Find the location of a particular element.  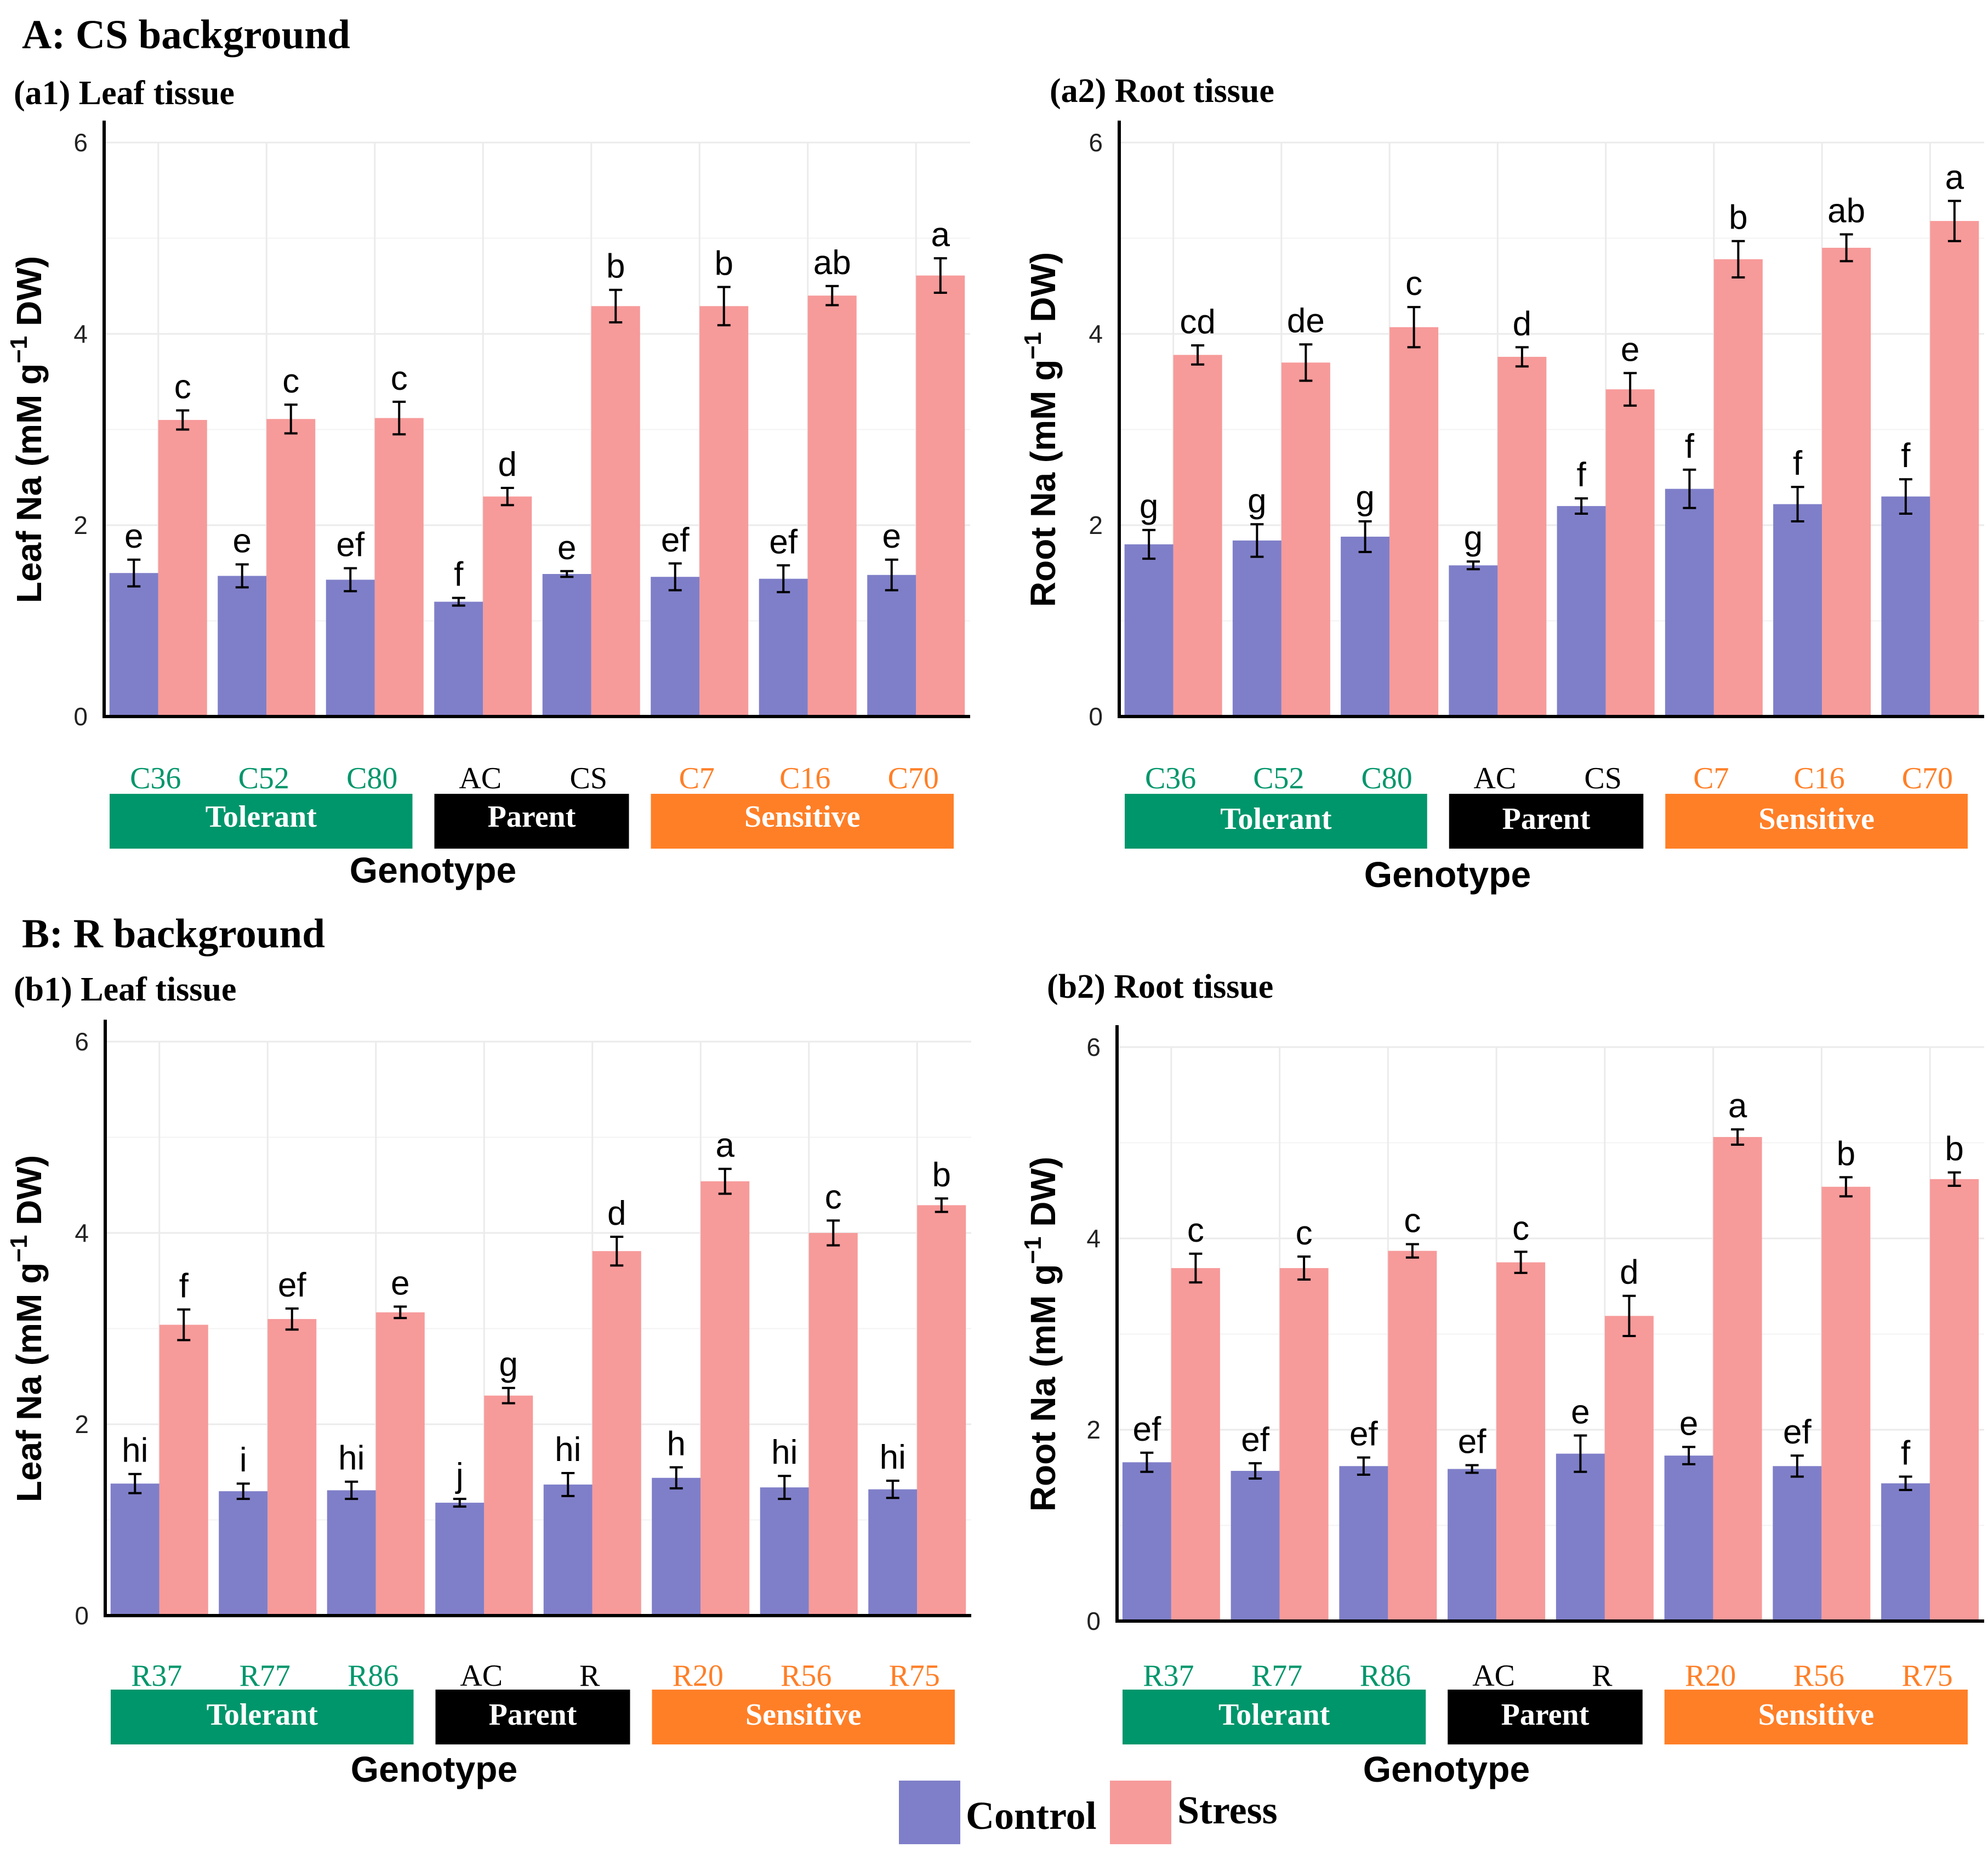

control-error-bar-R37 is located at coordinates (1147, 1462).